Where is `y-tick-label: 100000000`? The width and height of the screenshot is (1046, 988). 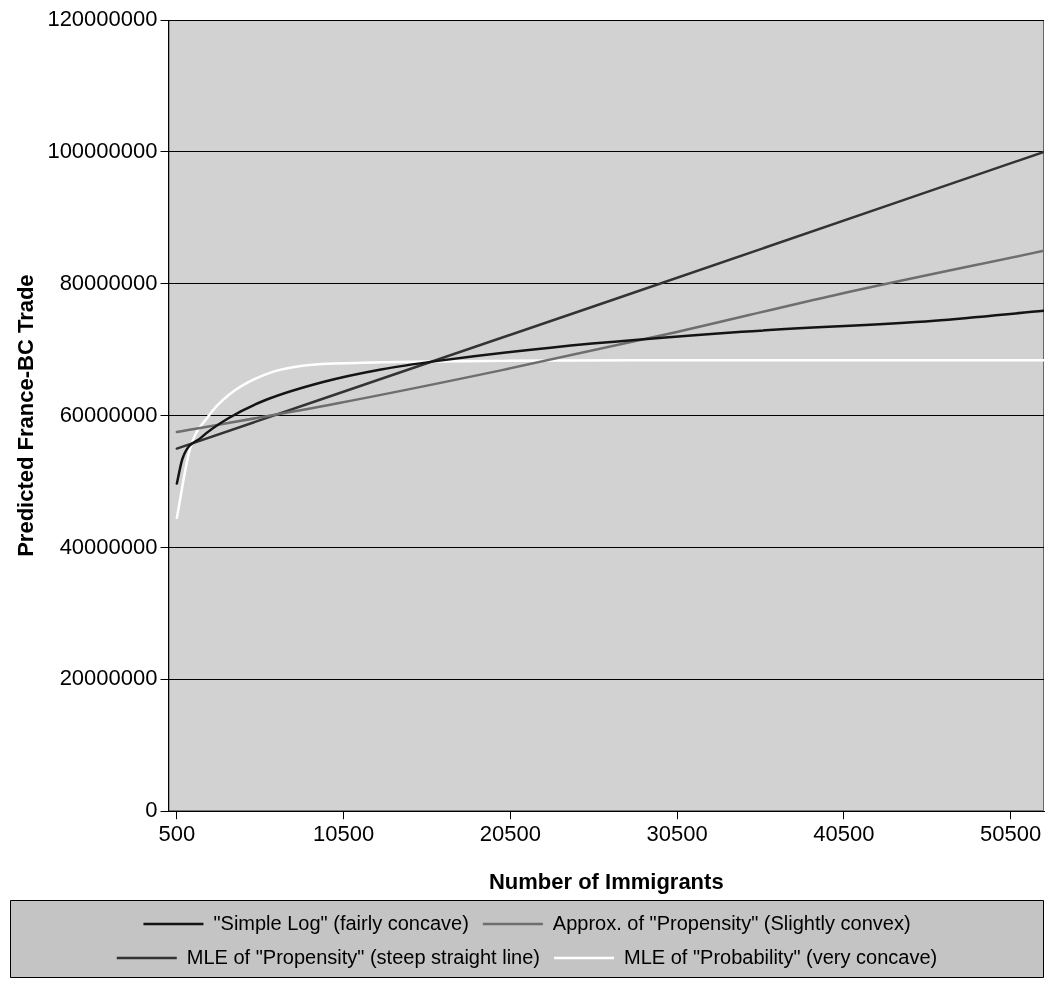 y-tick-label: 100000000 is located at coordinates (102, 150).